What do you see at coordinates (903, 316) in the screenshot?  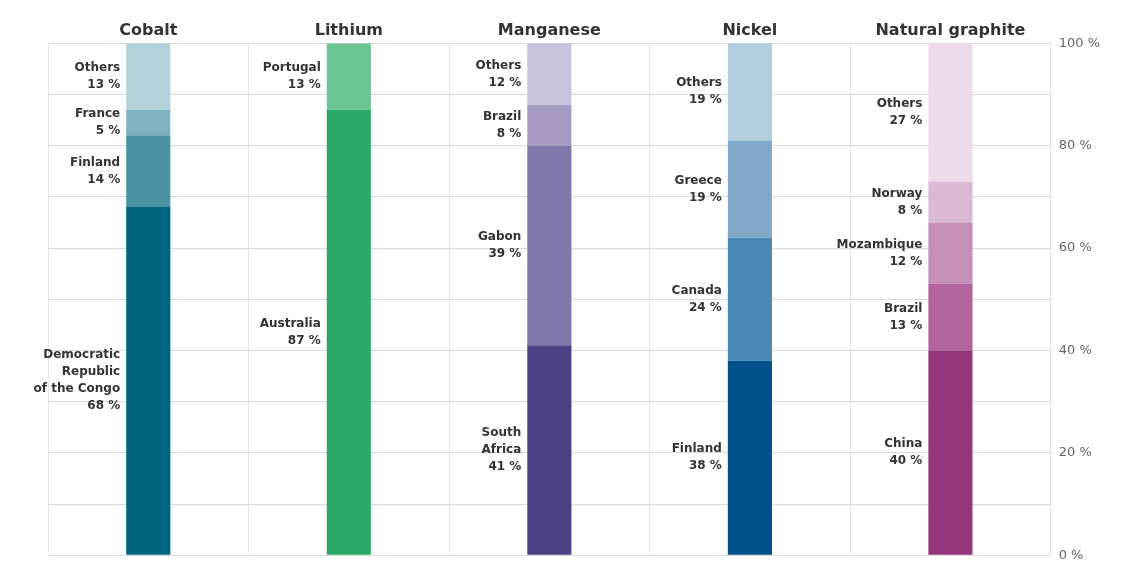 I see `annotation: Brazil 13 %` at bounding box center [903, 316].